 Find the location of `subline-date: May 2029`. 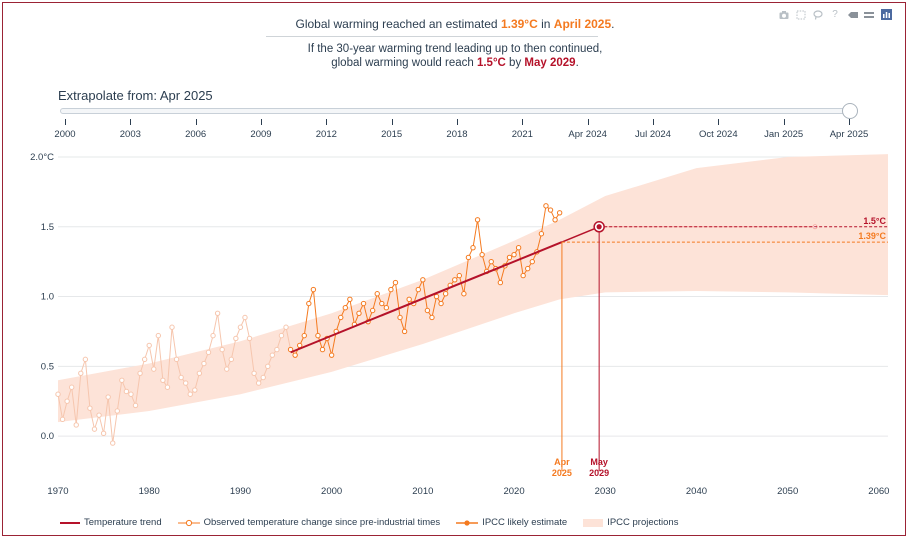

subline-date: May 2029 is located at coordinates (550, 63).